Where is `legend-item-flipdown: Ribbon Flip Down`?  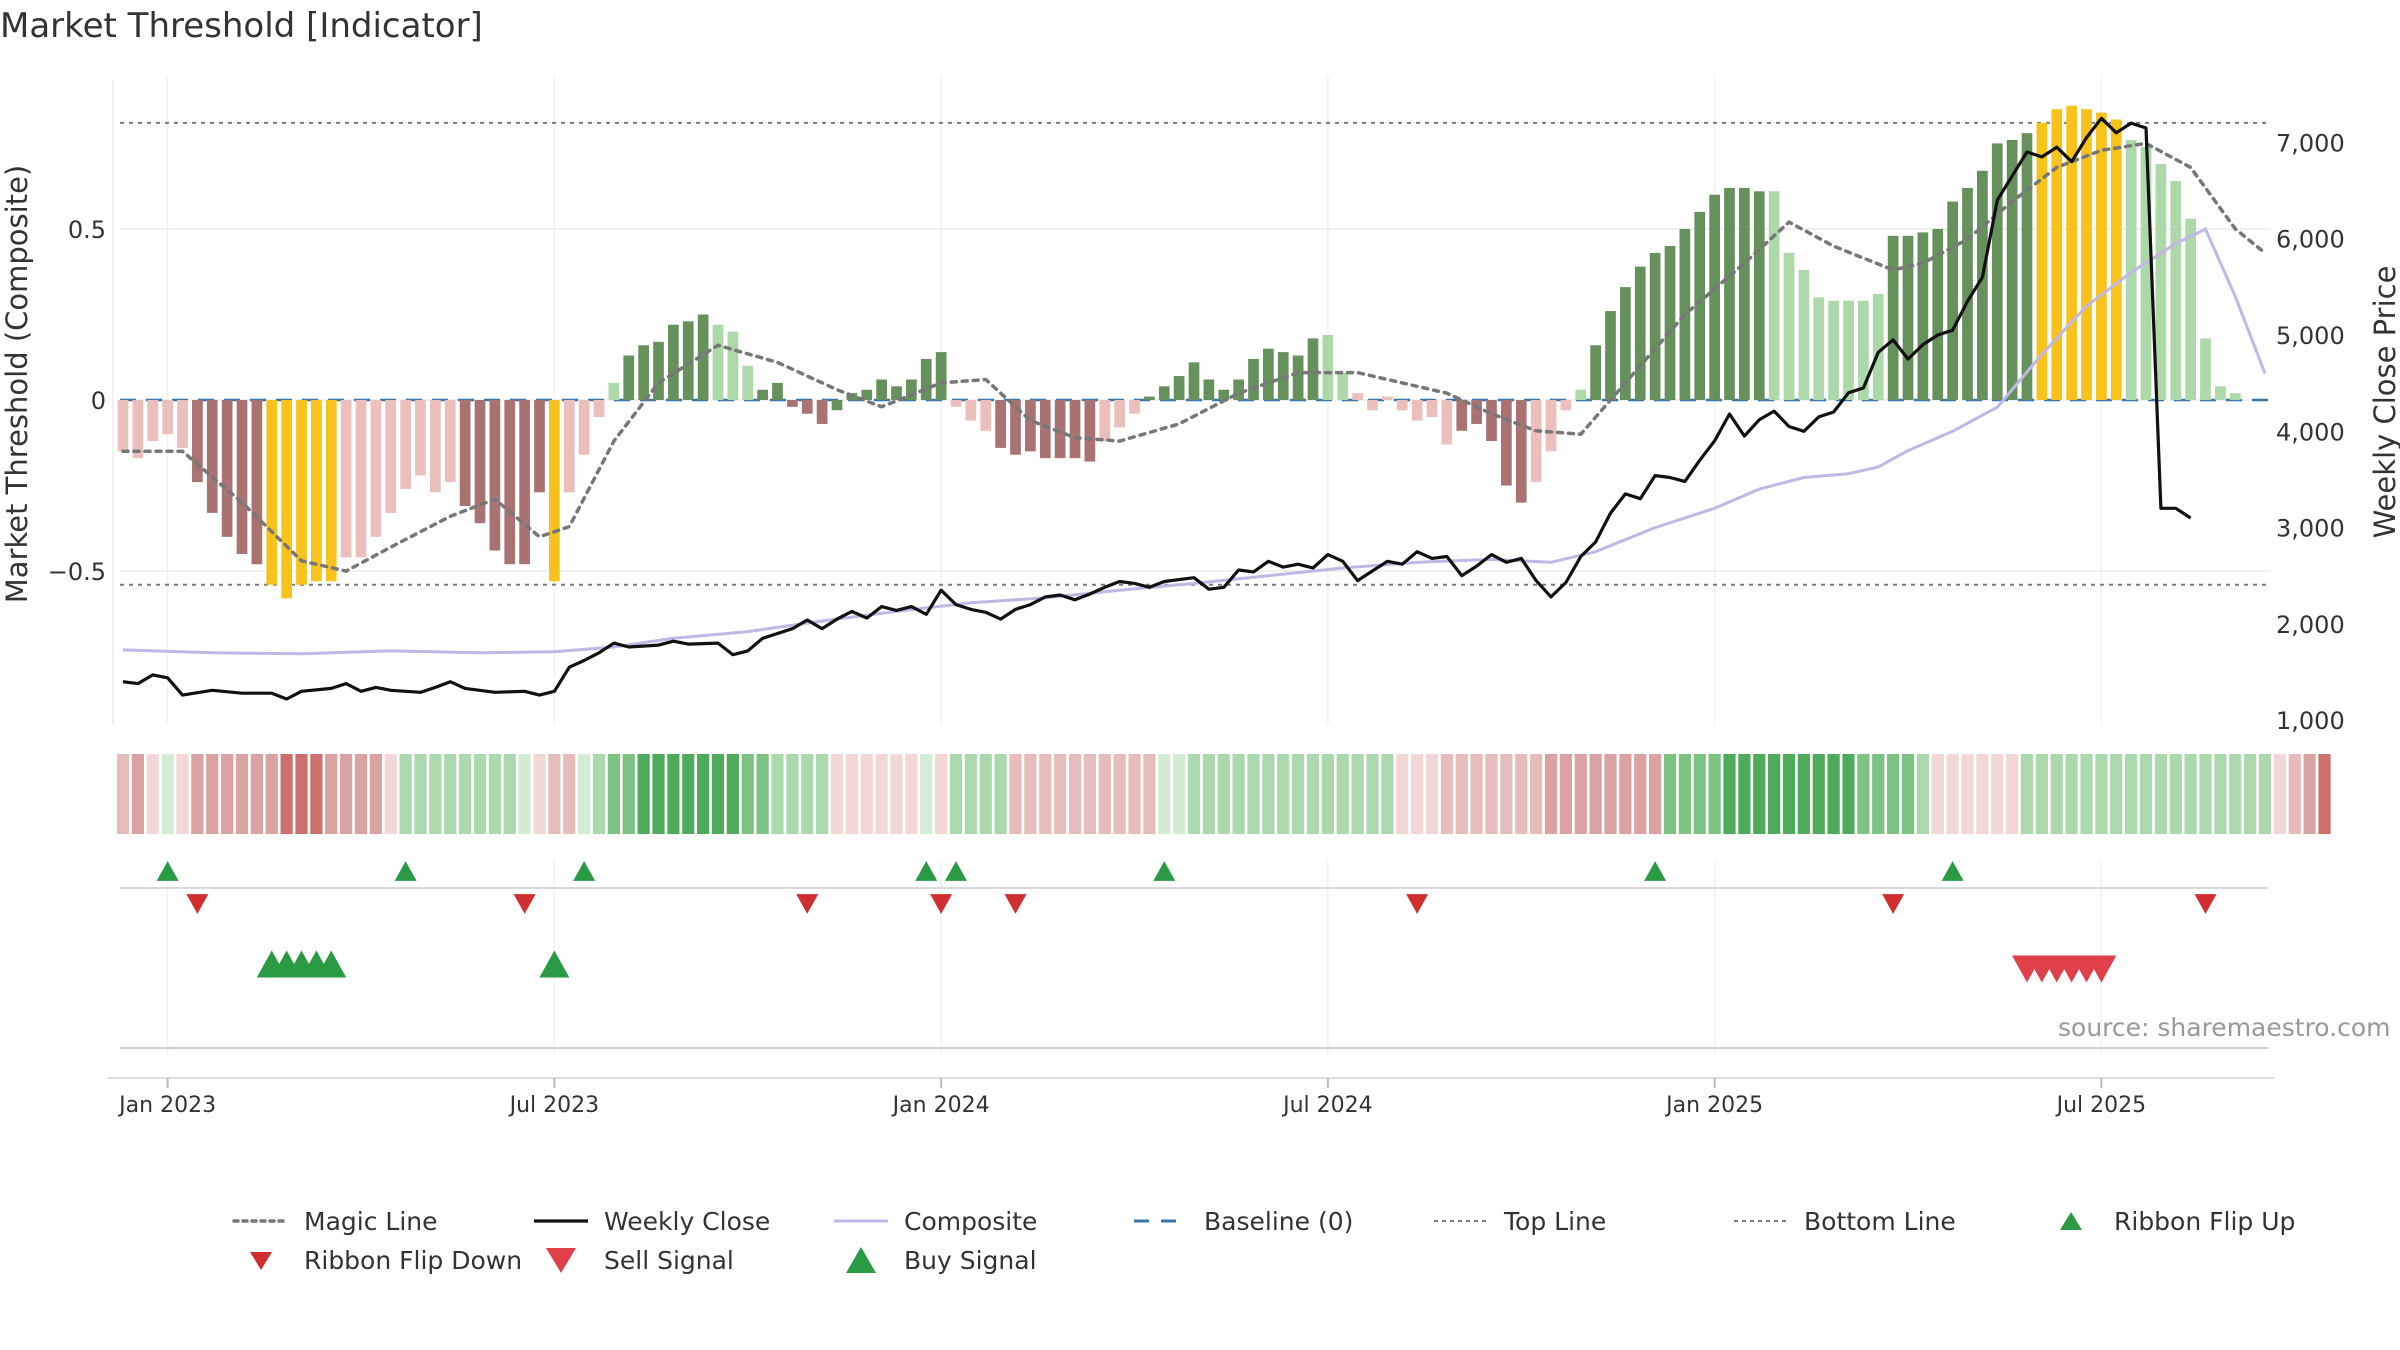 legend-item-flipdown: Ribbon Flip Down is located at coordinates (376, 1260).